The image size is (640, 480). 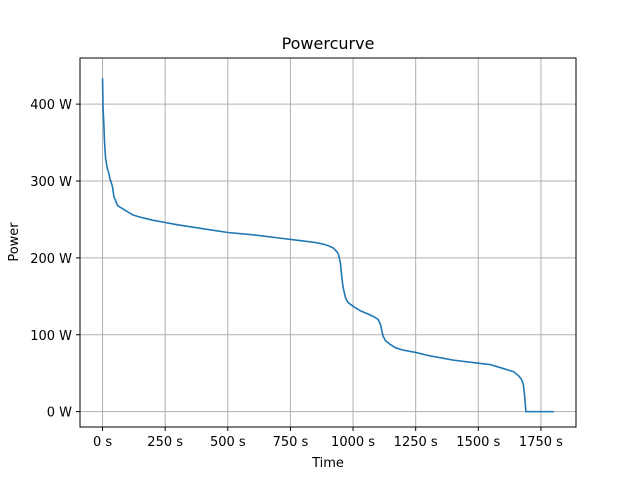 I want to click on x-axis-label: Time, so click(x=327, y=463).